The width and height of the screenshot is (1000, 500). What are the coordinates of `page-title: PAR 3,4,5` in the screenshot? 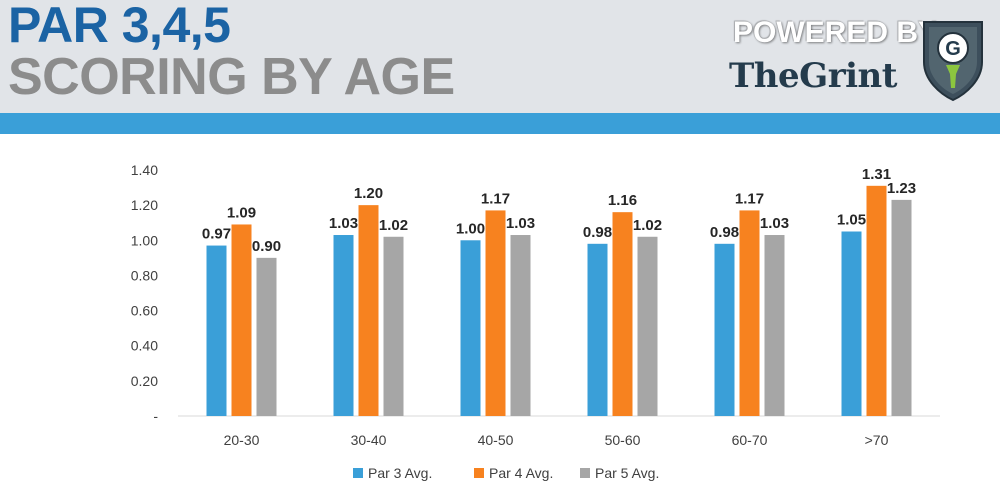 It's located at (119, 26).